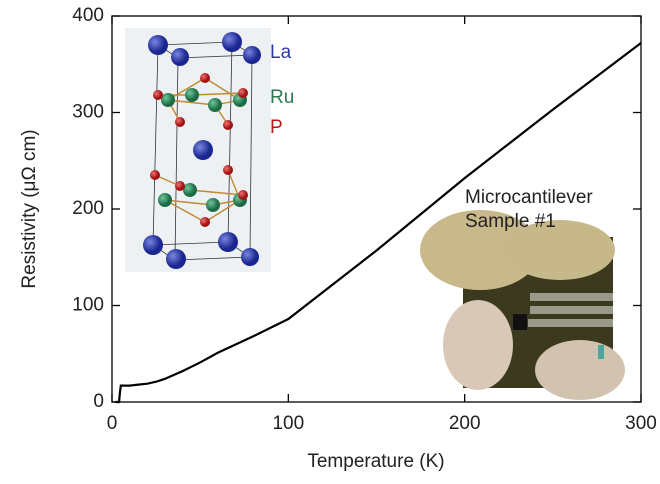 The height and width of the screenshot is (484, 660). What do you see at coordinates (522, 305) in the screenshot?
I see `photo-inset` at bounding box center [522, 305].